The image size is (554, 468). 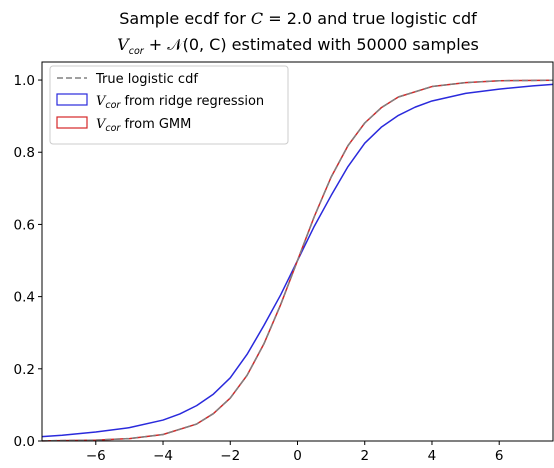 I want to click on x-tick-label: 0, so click(x=297, y=456).